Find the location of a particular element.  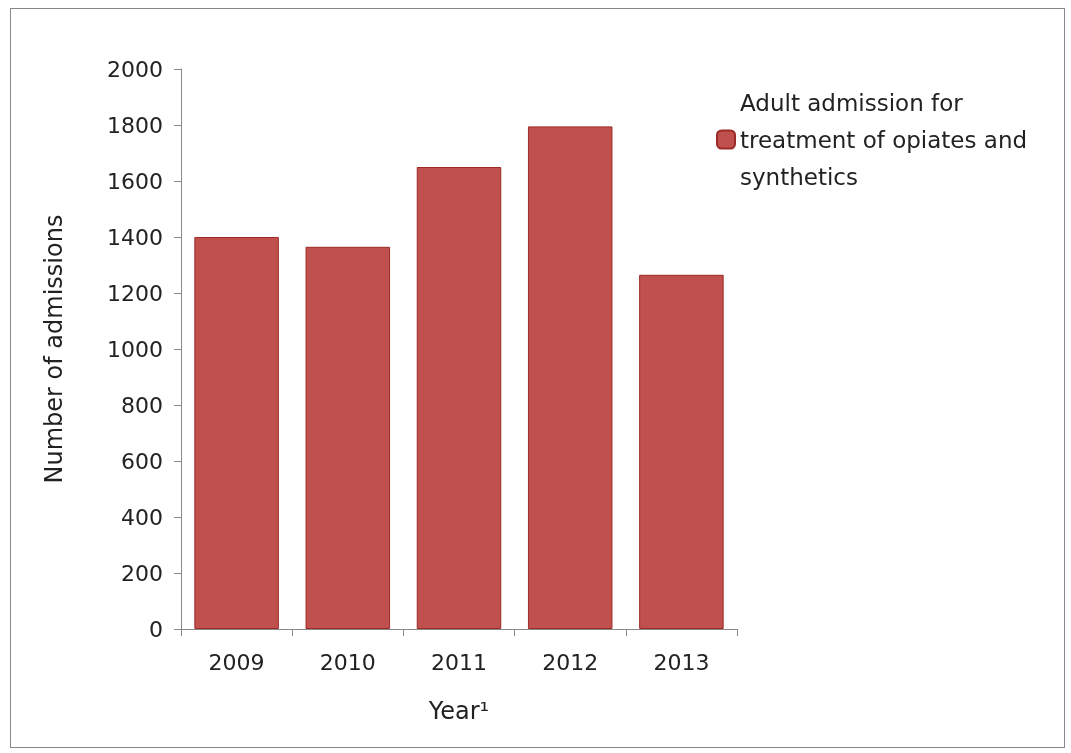

y-tick-label: 1000 is located at coordinates (135, 349).